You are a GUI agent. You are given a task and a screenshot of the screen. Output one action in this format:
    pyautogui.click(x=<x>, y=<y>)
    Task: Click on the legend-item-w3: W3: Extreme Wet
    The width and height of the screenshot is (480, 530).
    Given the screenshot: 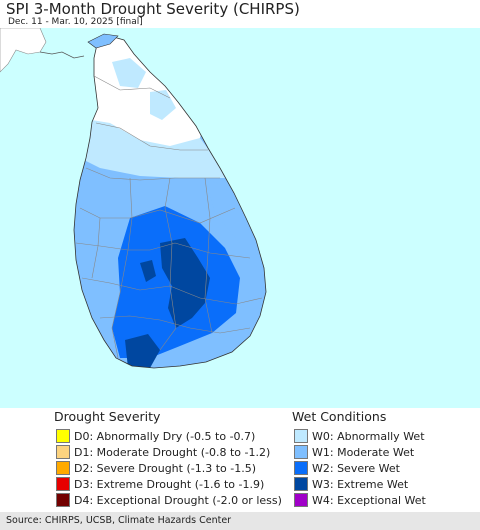 What is the action you would take?
    pyautogui.click(x=351, y=484)
    